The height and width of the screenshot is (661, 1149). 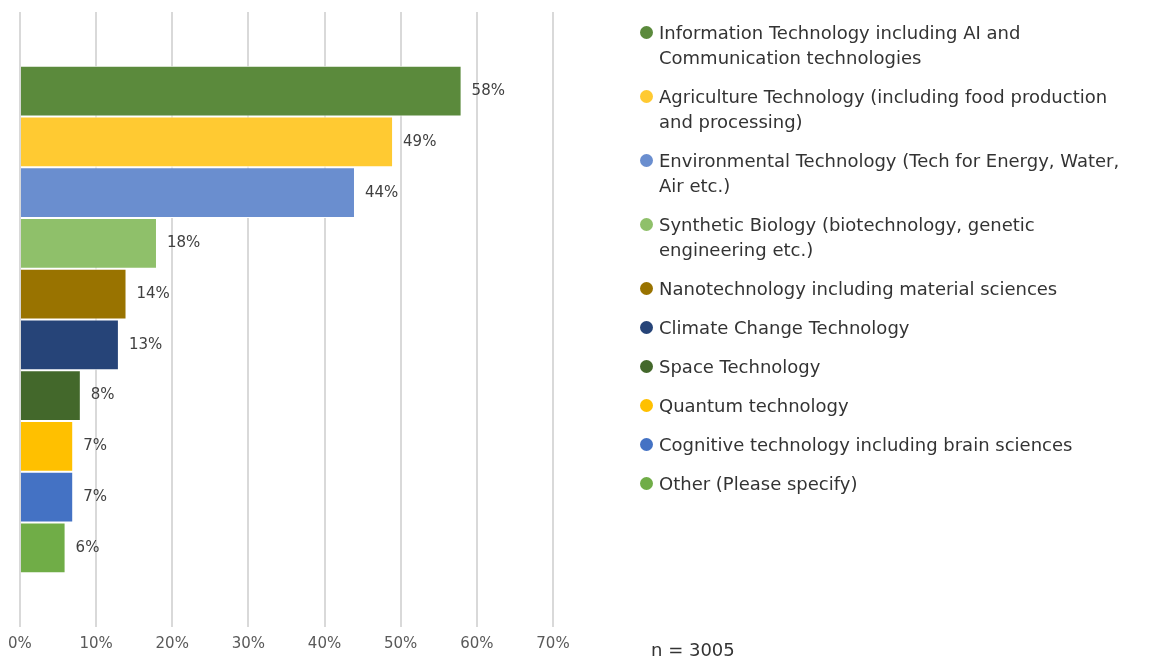 What do you see at coordinates (96, 642) in the screenshot?
I see `x-tick-label: 10%` at bounding box center [96, 642].